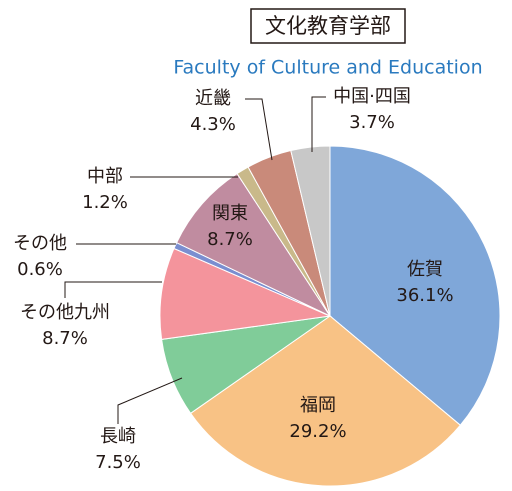 Image resolution: width=512 pixels, height=491 pixels. What do you see at coordinates (105, 202) in the screenshot?
I see `value-label: 1.2%` at bounding box center [105, 202].